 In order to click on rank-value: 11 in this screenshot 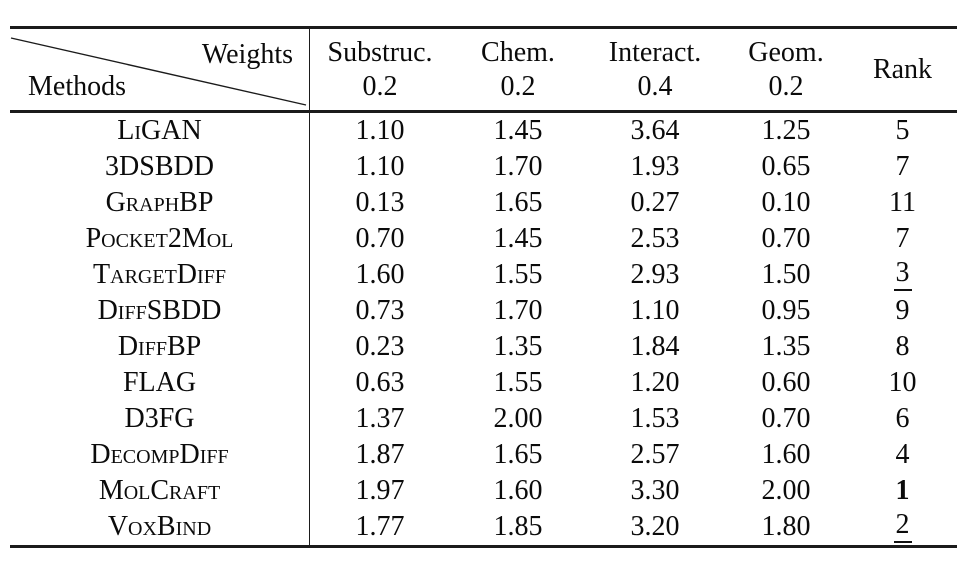, I will do `click(902, 202)`.